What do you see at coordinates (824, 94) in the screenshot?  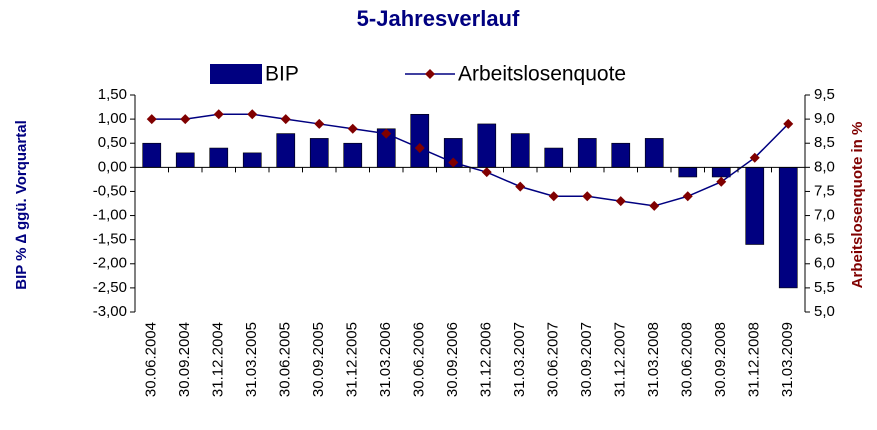 I see `y2-tick-label: 9,5` at bounding box center [824, 94].